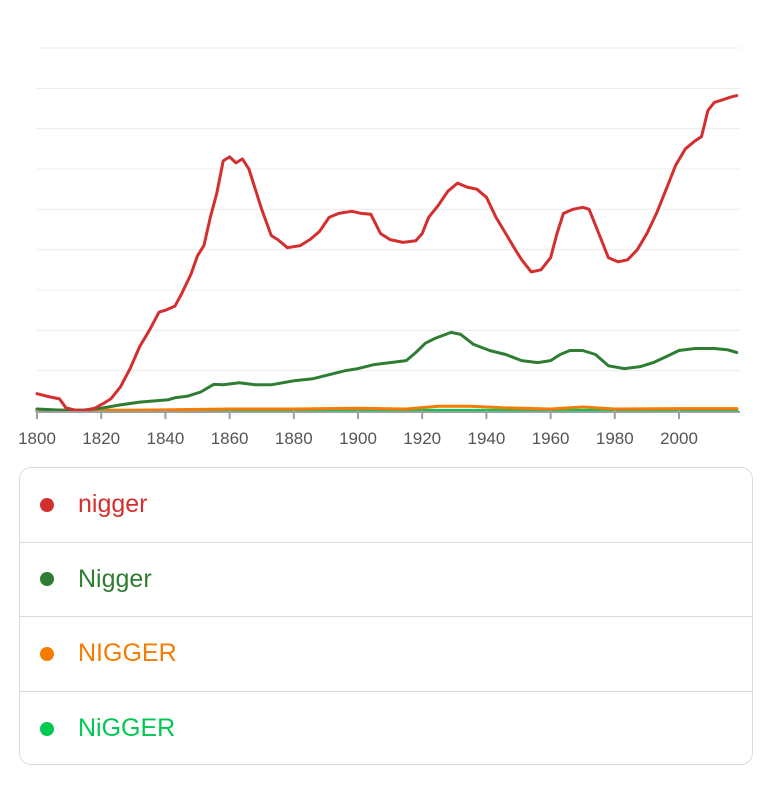 This screenshot has width=781, height=800. Describe the element at coordinates (422, 438) in the screenshot. I see `x-tick-label: 1920` at that location.